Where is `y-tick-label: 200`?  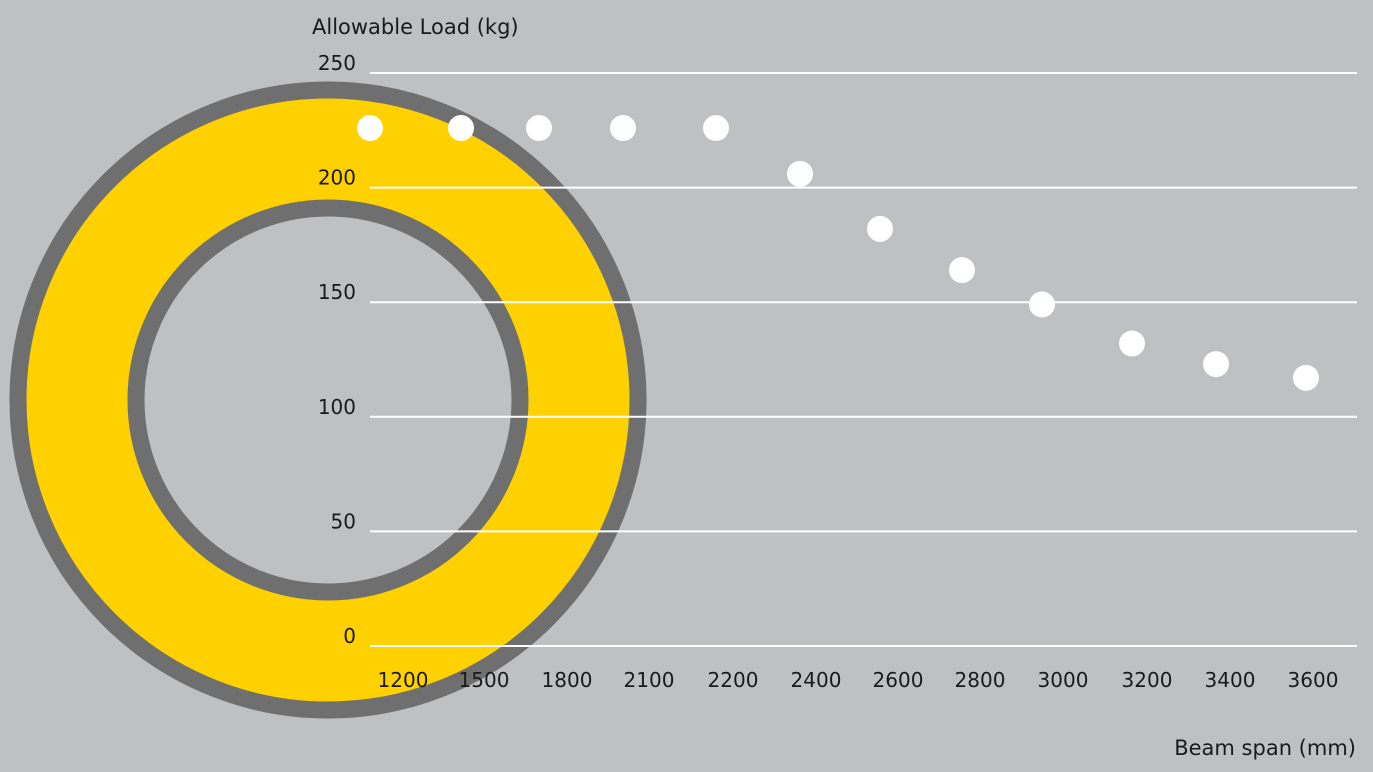
y-tick-label: 200 is located at coordinates (337, 178).